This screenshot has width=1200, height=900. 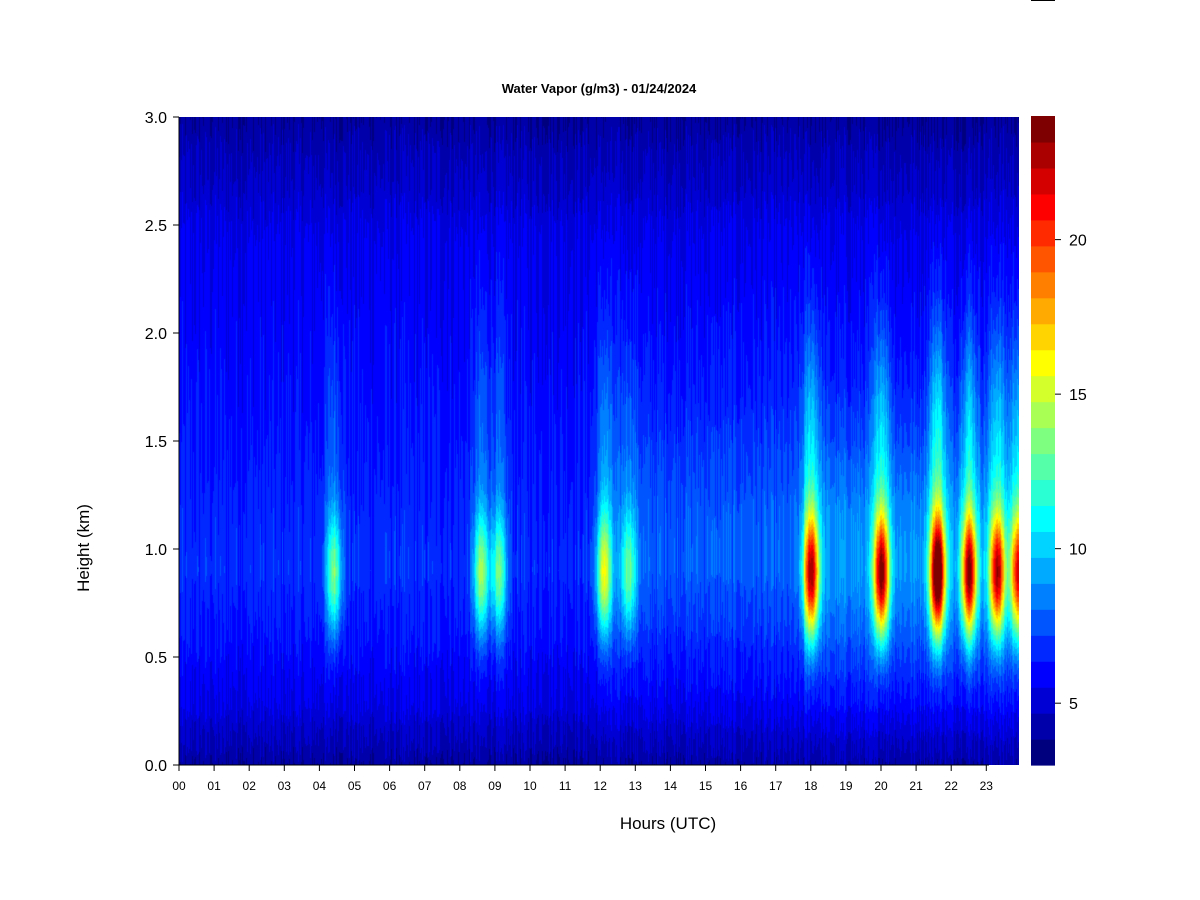 What do you see at coordinates (1071, 473) in the screenshot?
I see `colorbar-ticks: 5 10 15 20` at bounding box center [1071, 473].